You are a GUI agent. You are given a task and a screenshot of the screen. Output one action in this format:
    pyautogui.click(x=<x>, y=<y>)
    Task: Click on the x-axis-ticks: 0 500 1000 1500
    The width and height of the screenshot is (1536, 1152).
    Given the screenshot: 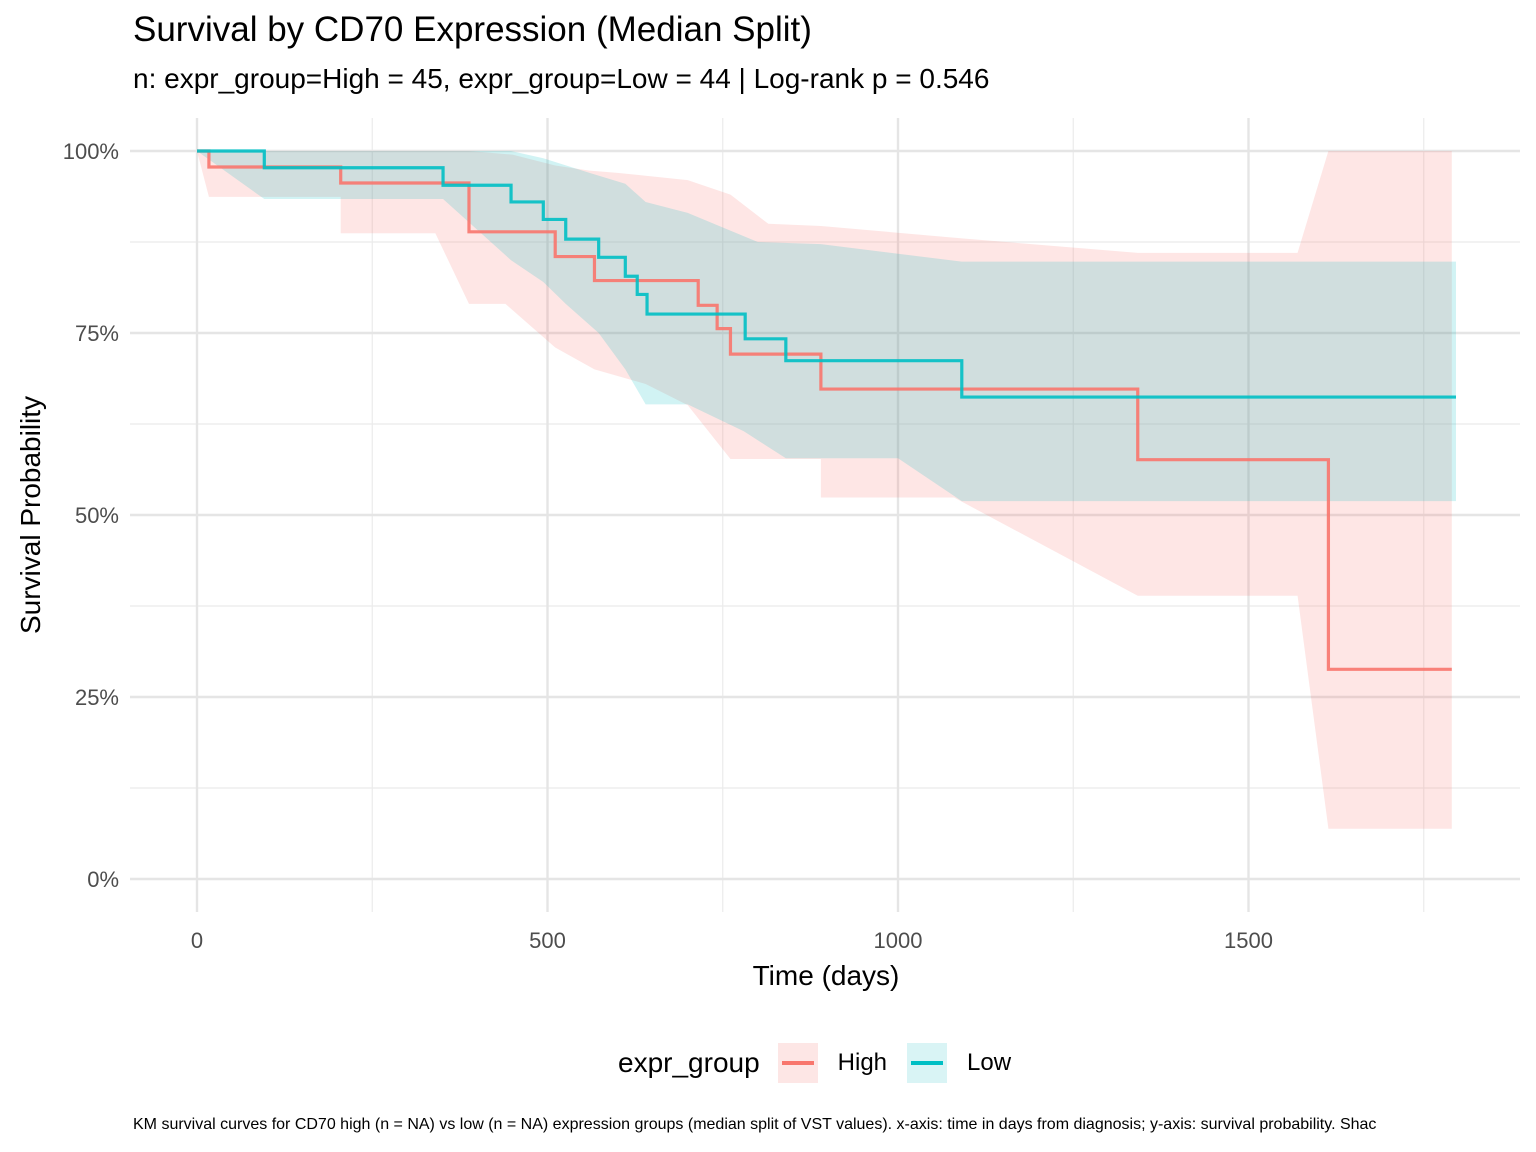 What is the action you would take?
    pyautogui.click(x=732, y=940)
    